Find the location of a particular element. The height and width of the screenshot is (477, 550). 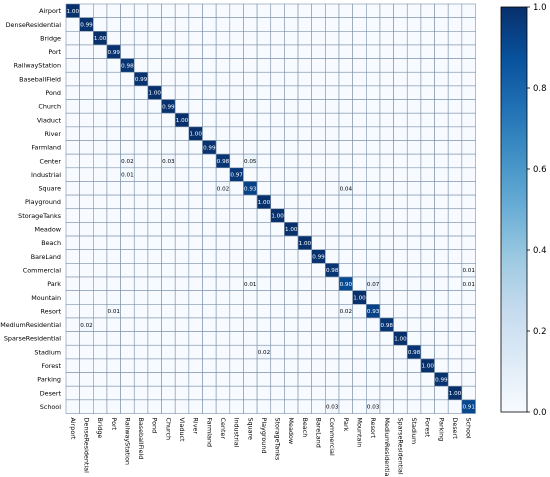

column-tick-label: BareLand is located at coordinates (319, 433).